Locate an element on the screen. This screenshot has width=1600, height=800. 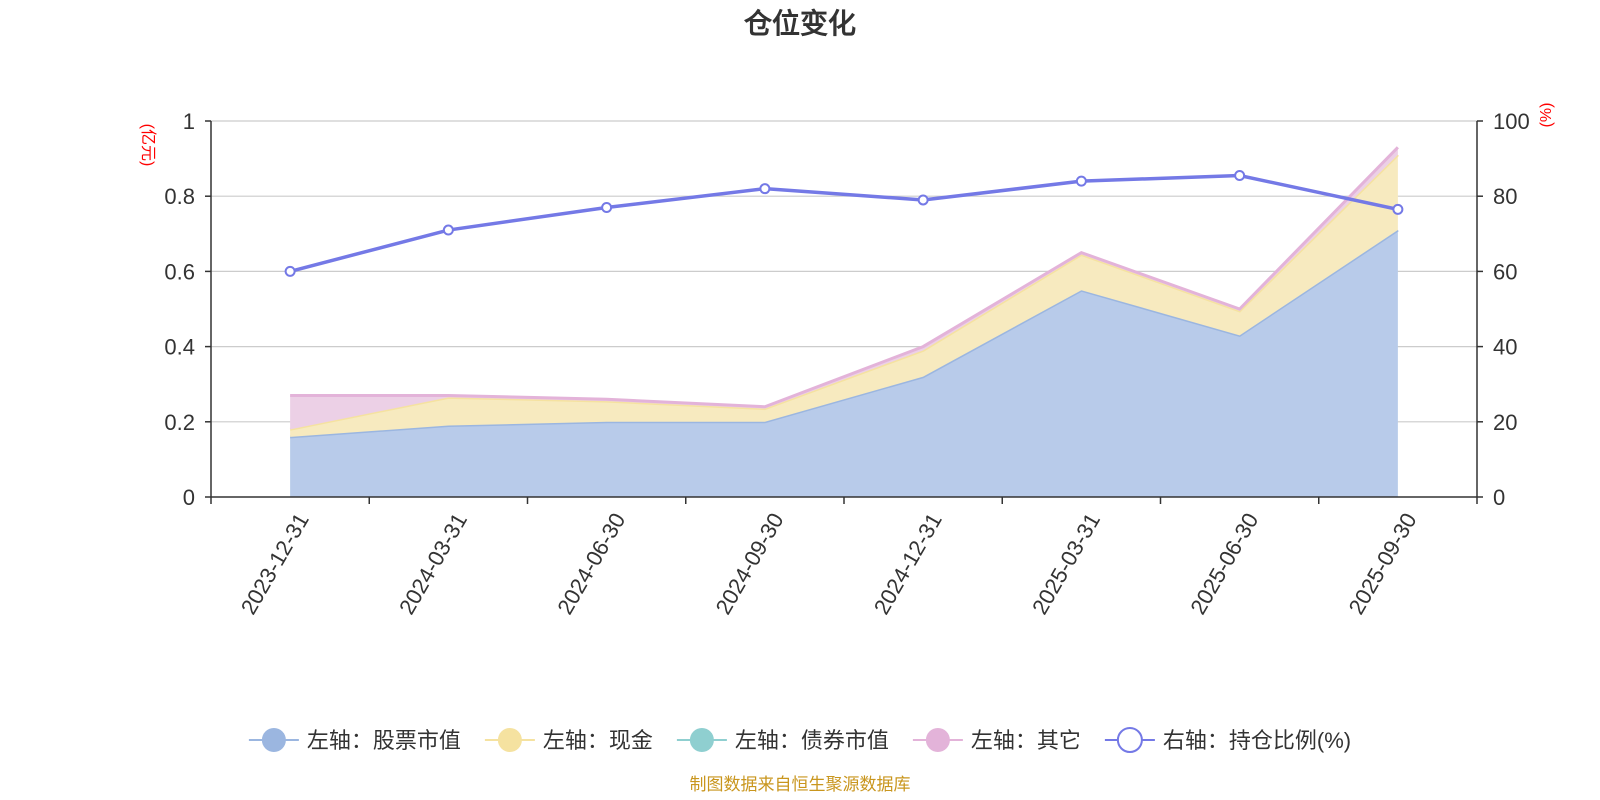
legend-item: 左轴：股票市值 is located at coordinates (354, 740).